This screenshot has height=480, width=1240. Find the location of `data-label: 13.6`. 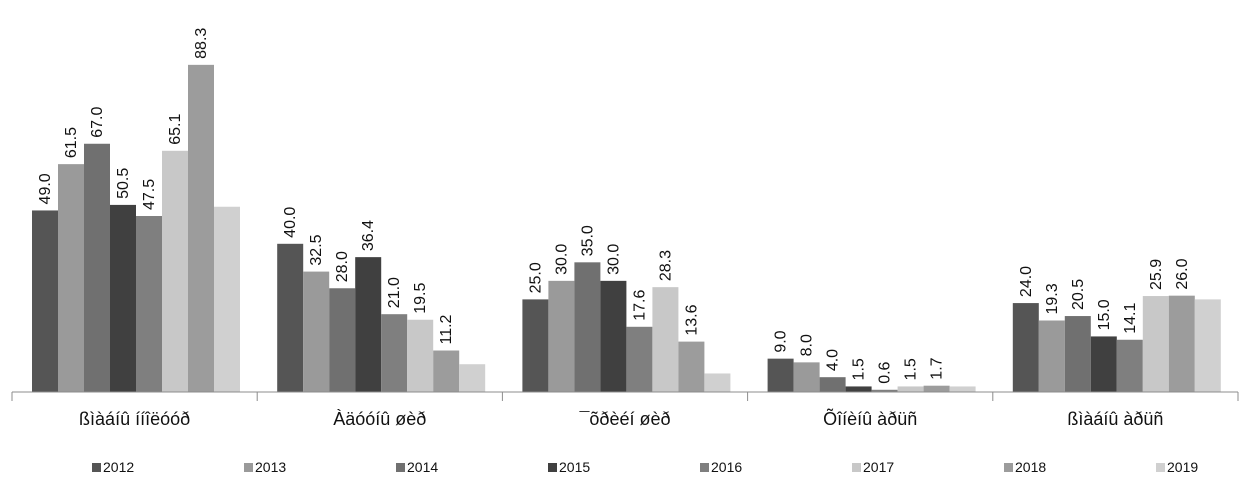

data-label: 13.6 is located at coordinates (691, 319).